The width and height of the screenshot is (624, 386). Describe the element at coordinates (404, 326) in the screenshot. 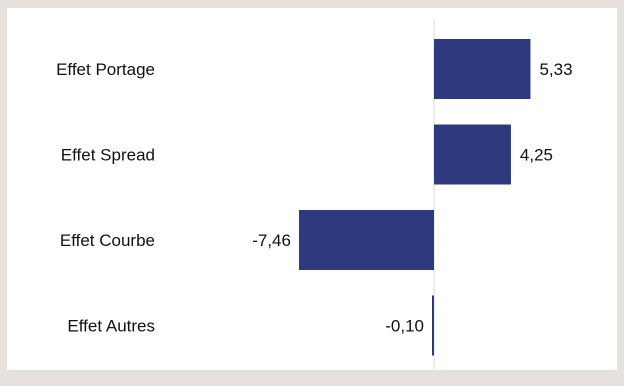

I see `value-label-effet-autres: -0,10` at that location.